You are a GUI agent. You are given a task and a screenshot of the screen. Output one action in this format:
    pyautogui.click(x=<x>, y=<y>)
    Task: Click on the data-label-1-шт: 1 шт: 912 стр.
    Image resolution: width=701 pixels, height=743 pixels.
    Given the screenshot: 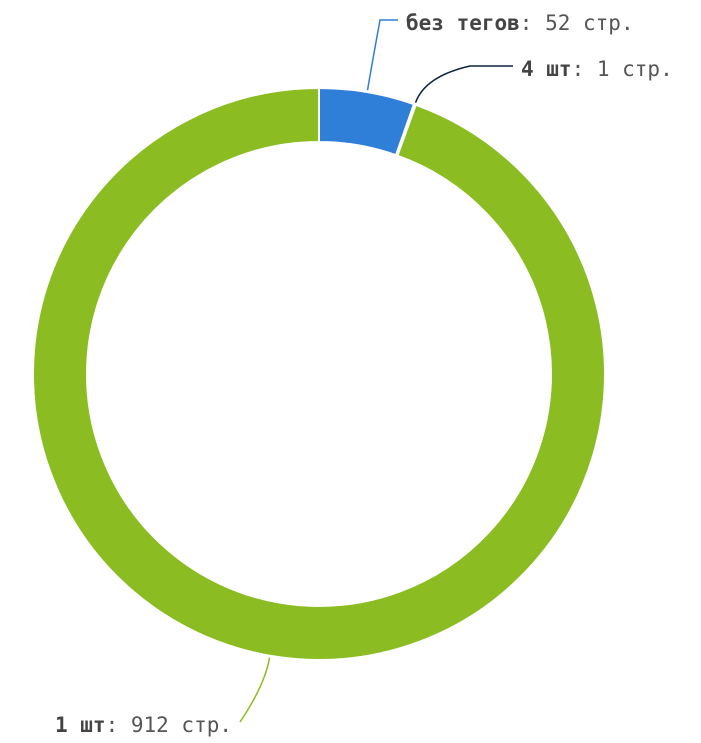 What is the action you would take?
    pyautogui.click(x=143, y=725)
    